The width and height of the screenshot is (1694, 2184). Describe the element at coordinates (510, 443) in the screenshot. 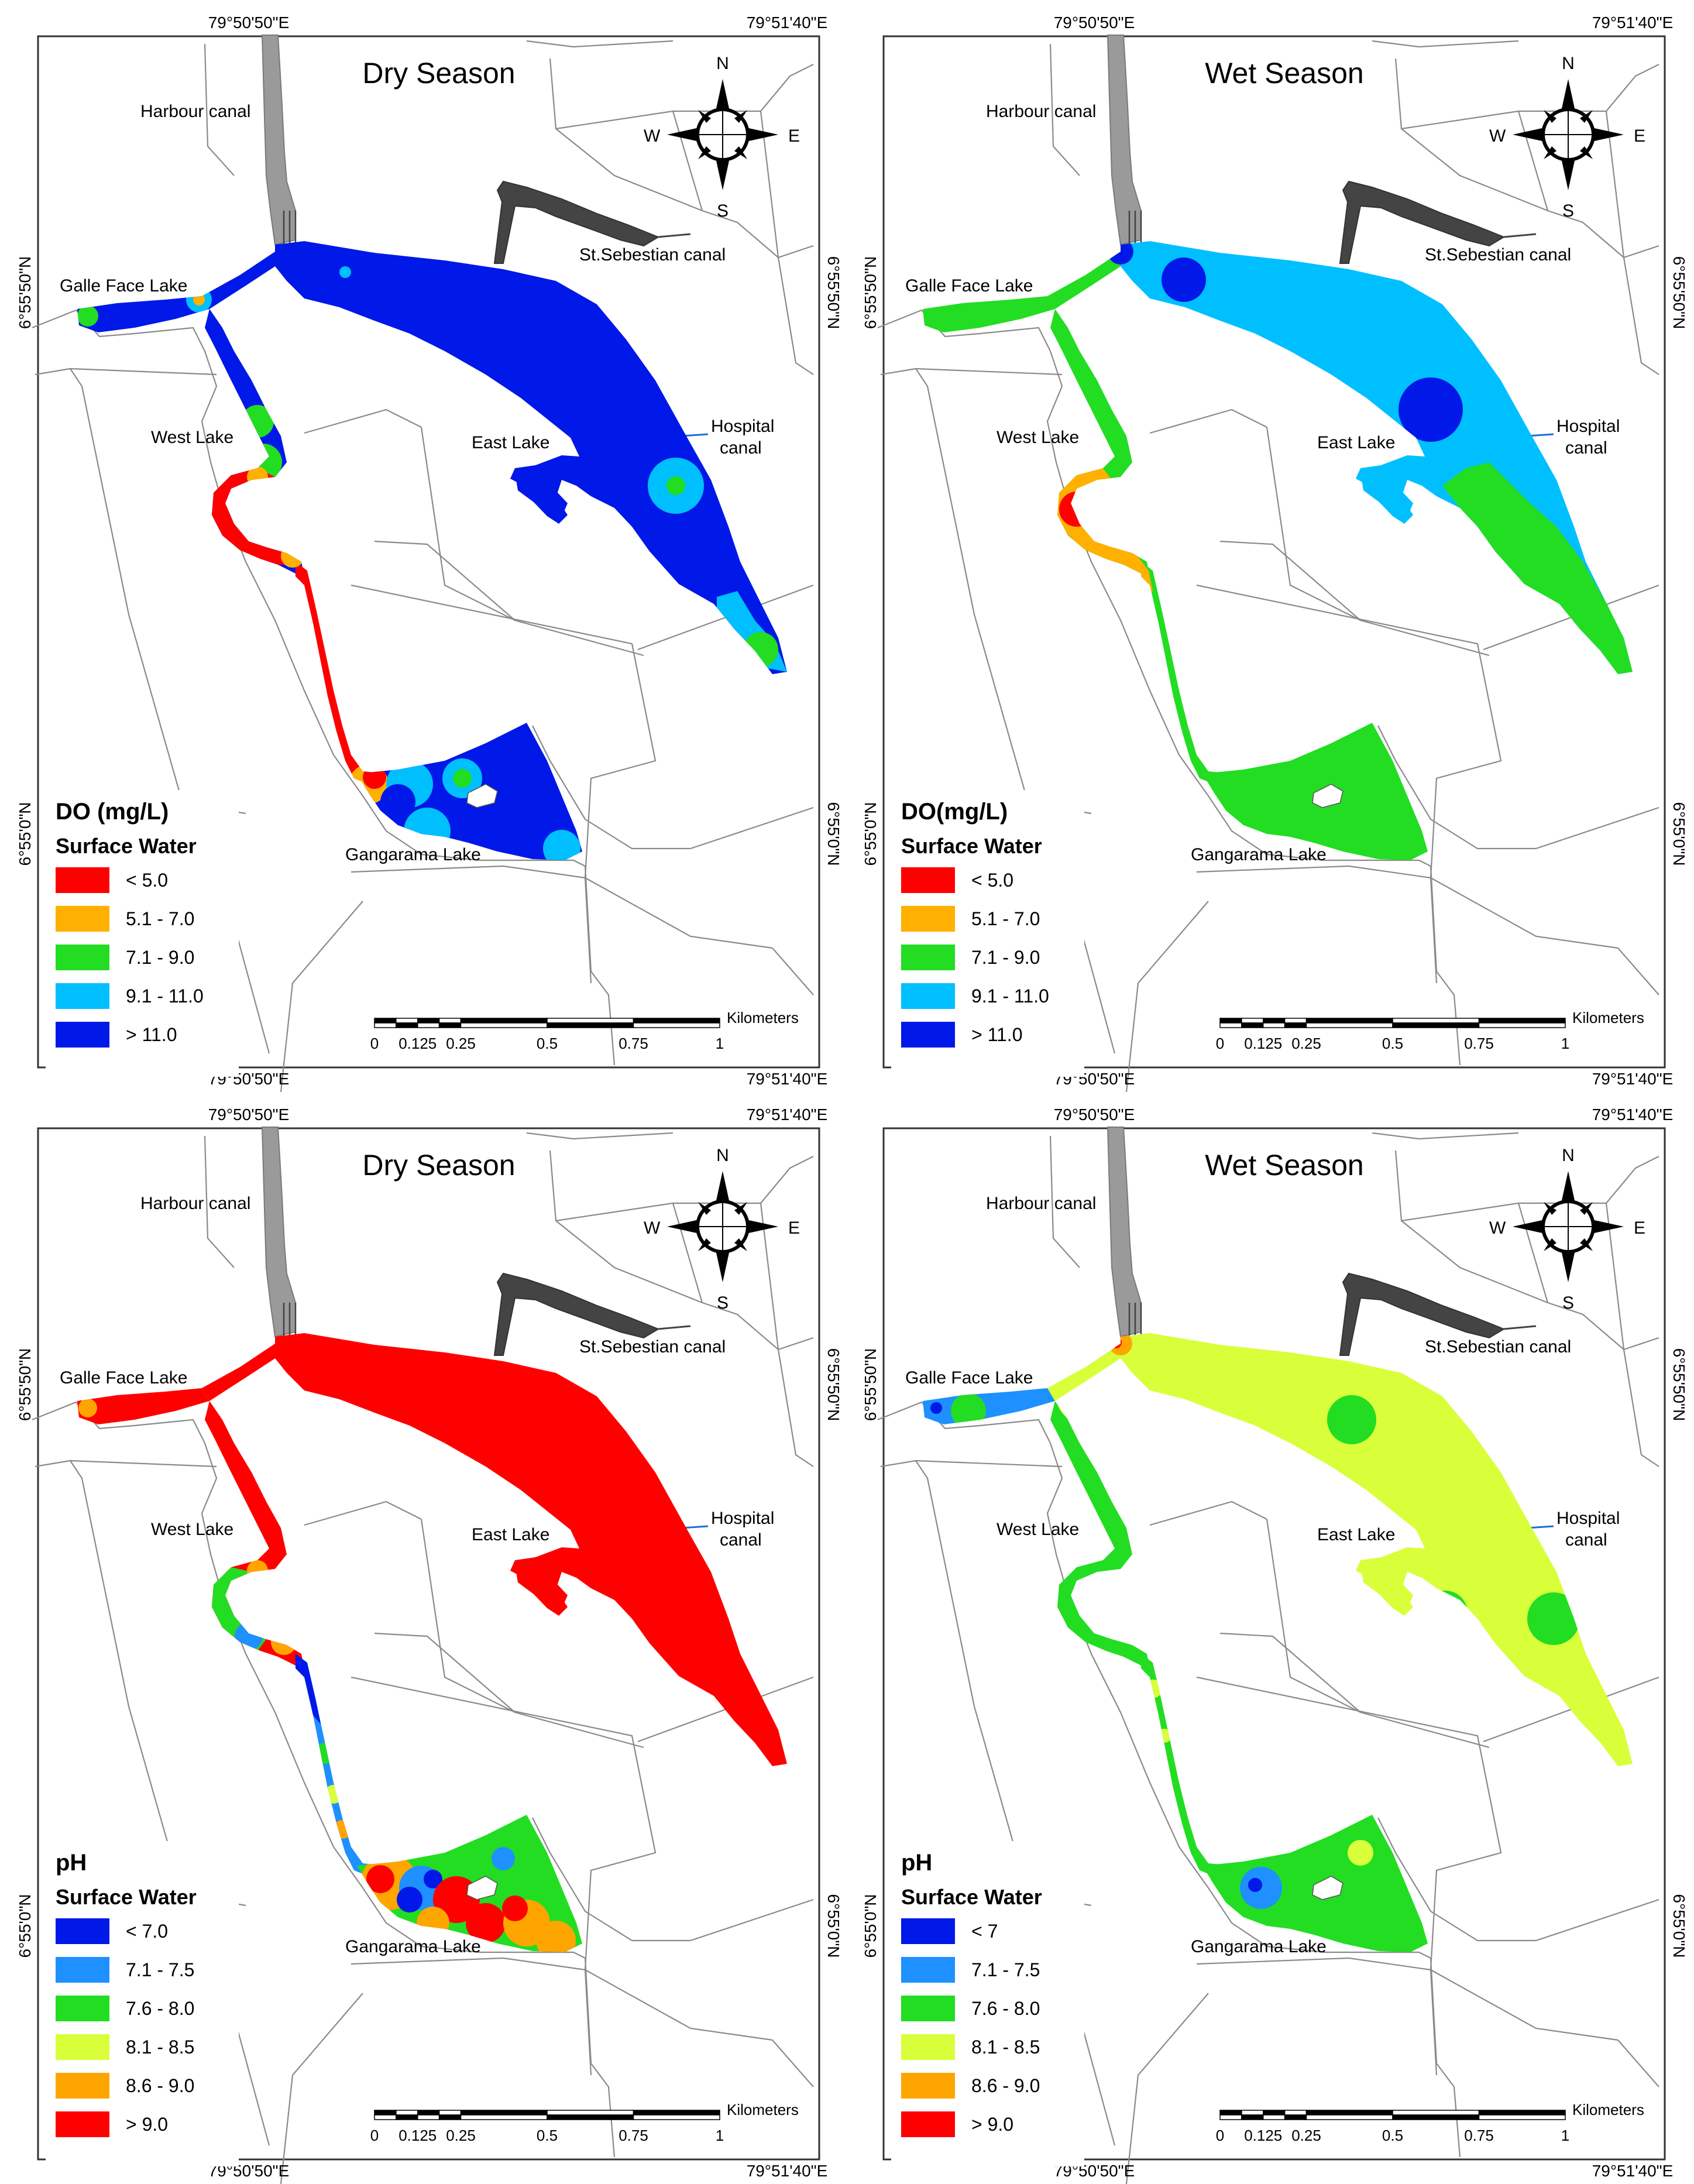

I see `label-east-lake: East Lake` at that location.